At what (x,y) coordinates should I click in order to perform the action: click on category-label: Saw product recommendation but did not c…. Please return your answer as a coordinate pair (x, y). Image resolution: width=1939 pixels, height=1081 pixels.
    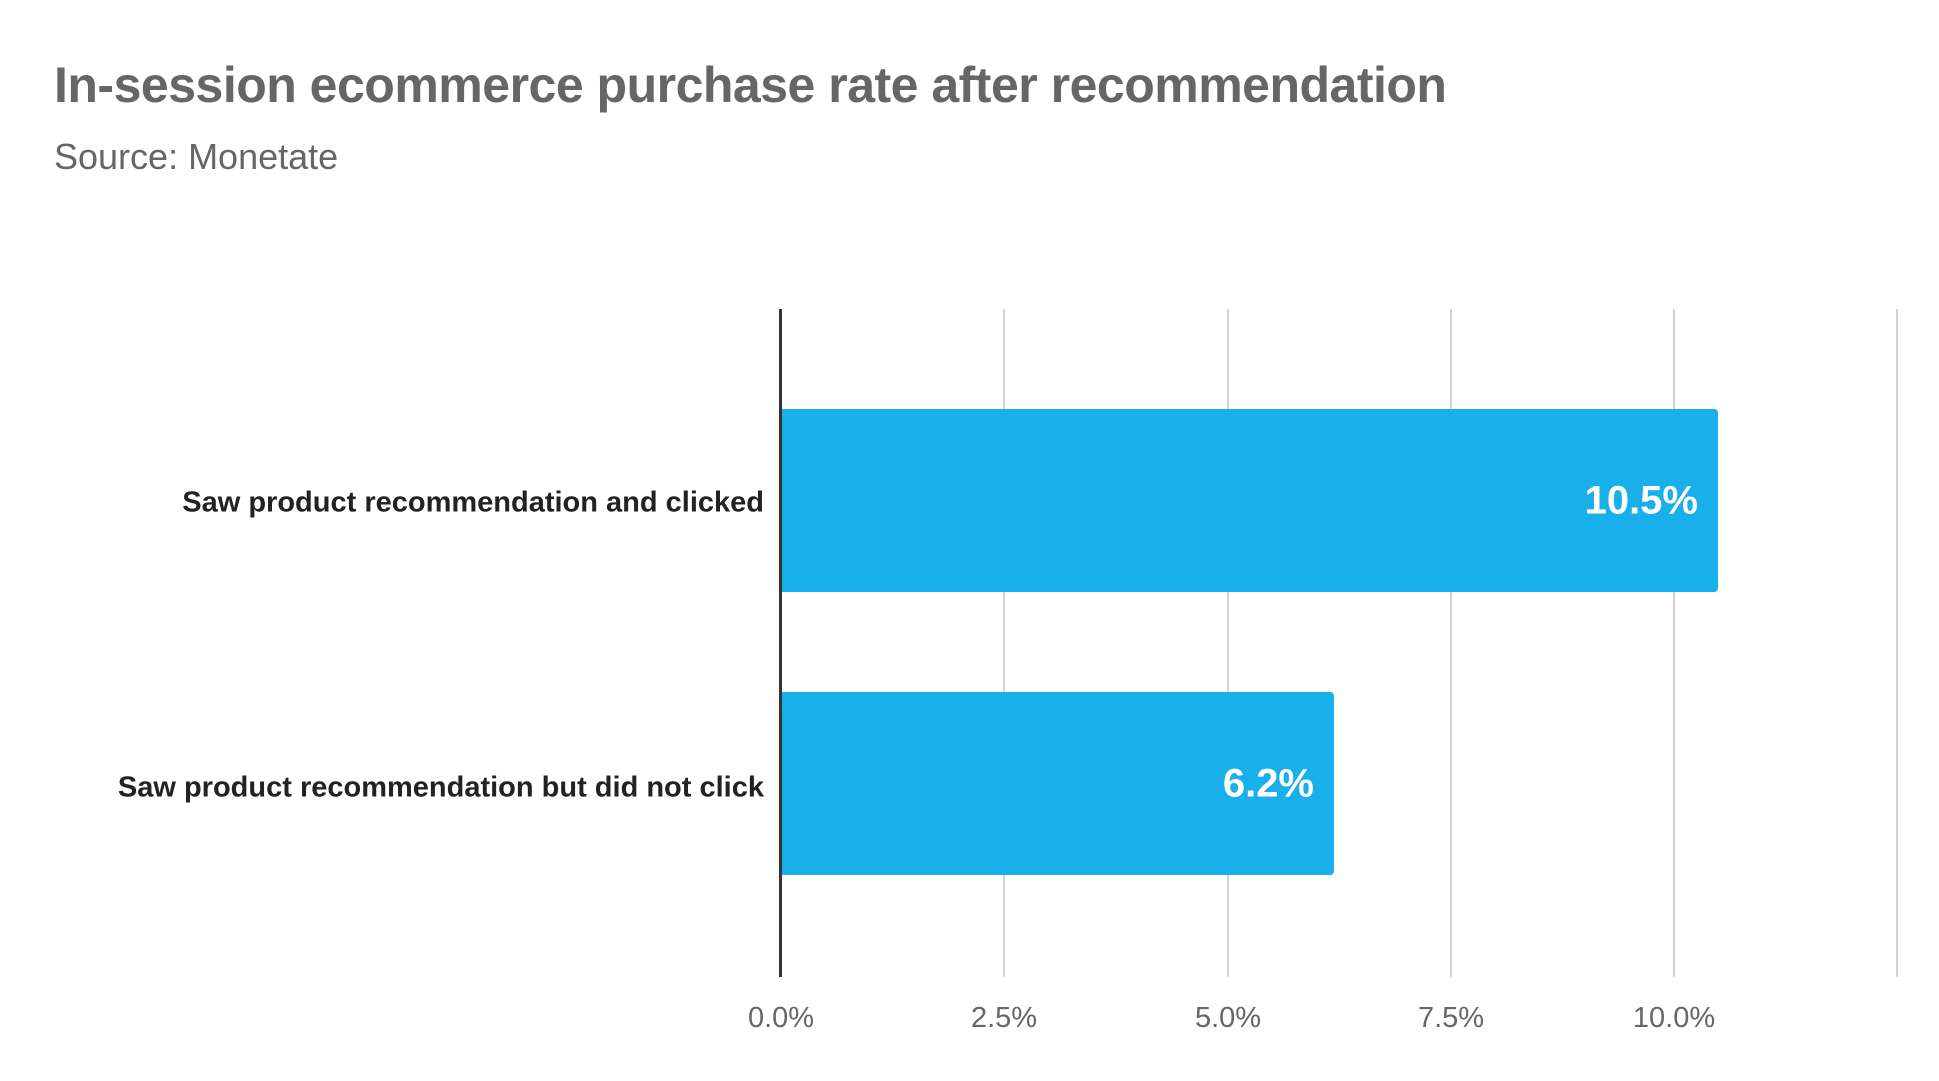
    Looking at the image, I should click on (440, 787).